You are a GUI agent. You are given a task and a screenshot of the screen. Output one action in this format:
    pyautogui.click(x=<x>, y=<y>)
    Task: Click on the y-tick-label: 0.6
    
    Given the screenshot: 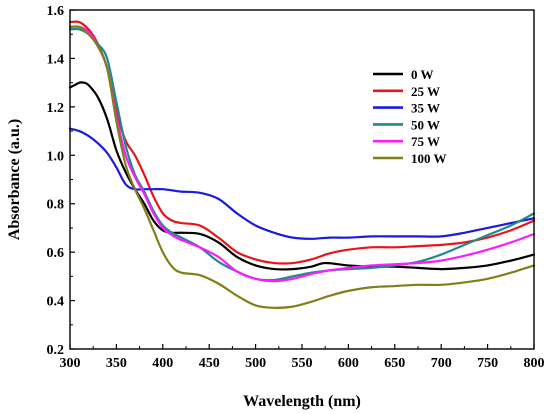 What is the action you would take?
    pyautogui.click(x=56, y=253)
    